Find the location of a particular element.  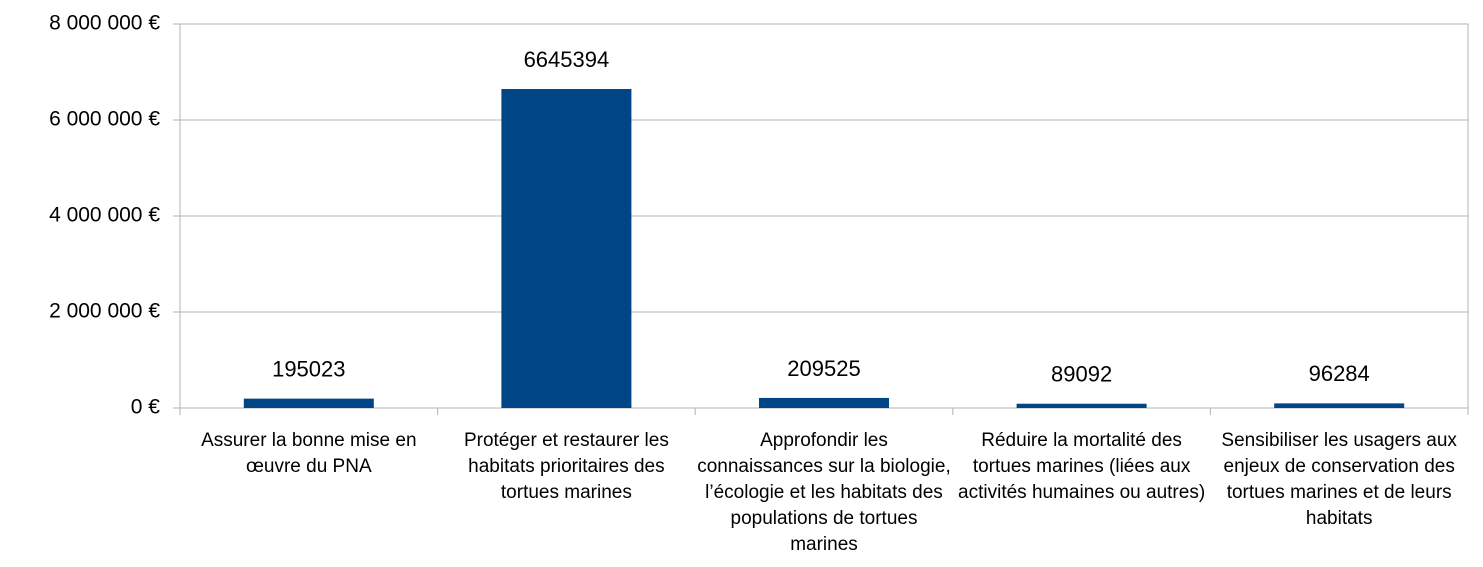

y-tick-label: 4 000 000 € is located at coordinates (104, 215).